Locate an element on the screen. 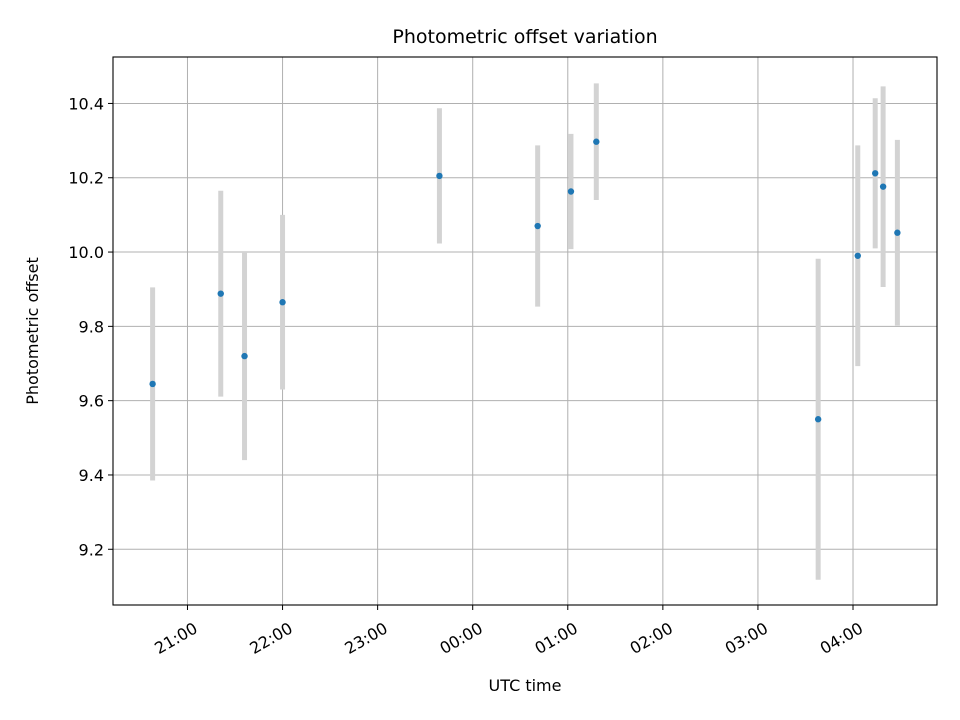  y-tick-label: 9.2 is located at coordinates (91, 549).